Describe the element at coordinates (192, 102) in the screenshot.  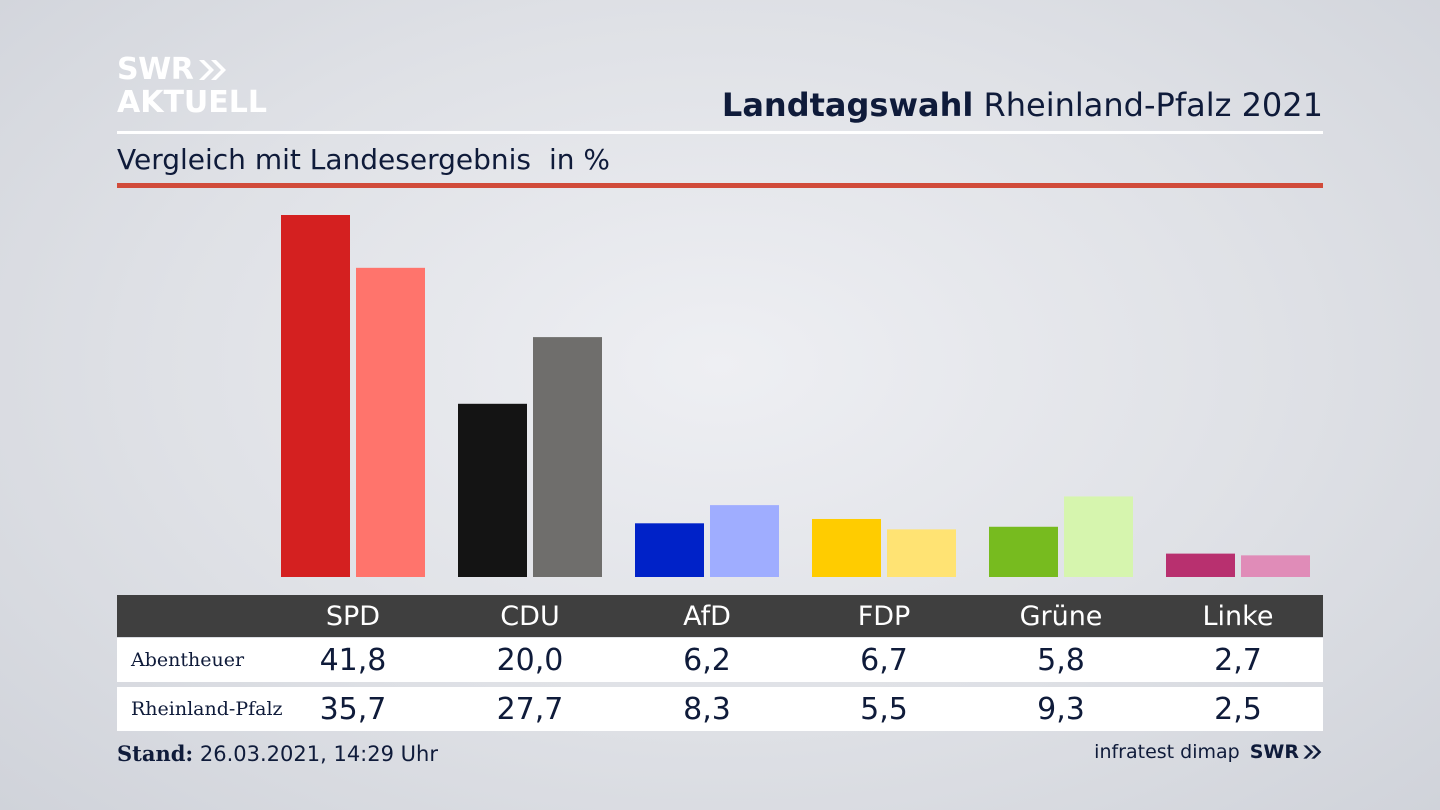
I see `logo-aktuell-text: AKTUELL` at that location.